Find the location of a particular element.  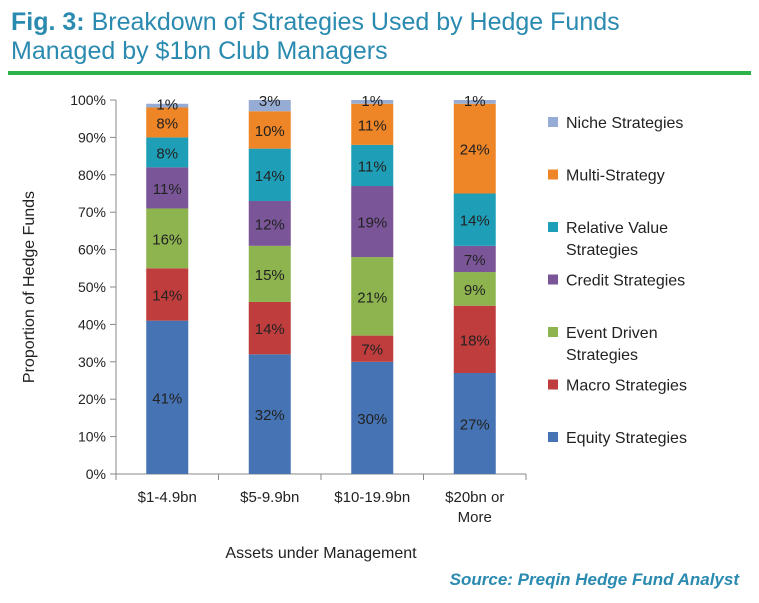

data-label: 10% is located at coordinates (270, 131).